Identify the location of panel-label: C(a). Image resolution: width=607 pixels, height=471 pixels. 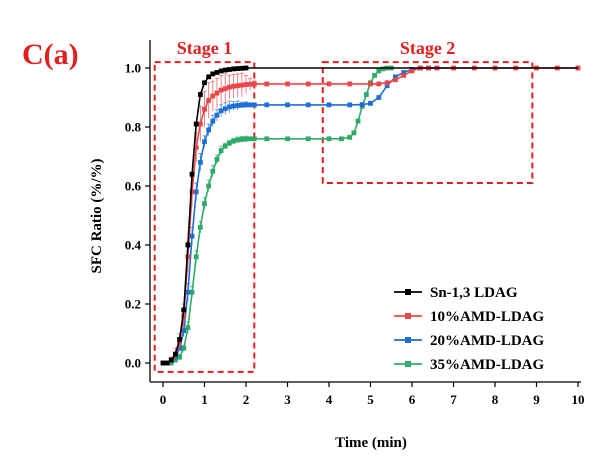
(50, 54).